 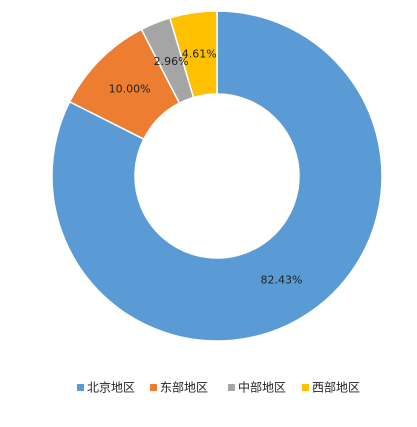 I want to click on legend: 北京地区 东部地区 中部地区 西部地区, so click(x=218, y=387).